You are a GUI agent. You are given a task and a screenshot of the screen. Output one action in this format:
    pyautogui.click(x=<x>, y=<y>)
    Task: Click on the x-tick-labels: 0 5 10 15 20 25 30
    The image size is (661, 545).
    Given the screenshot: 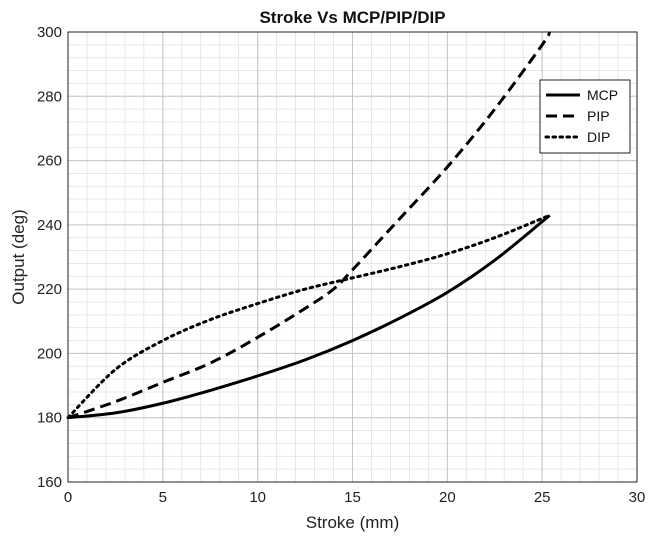 What is the action you would take?
    pyautogui.click(x=355, y=497)
    